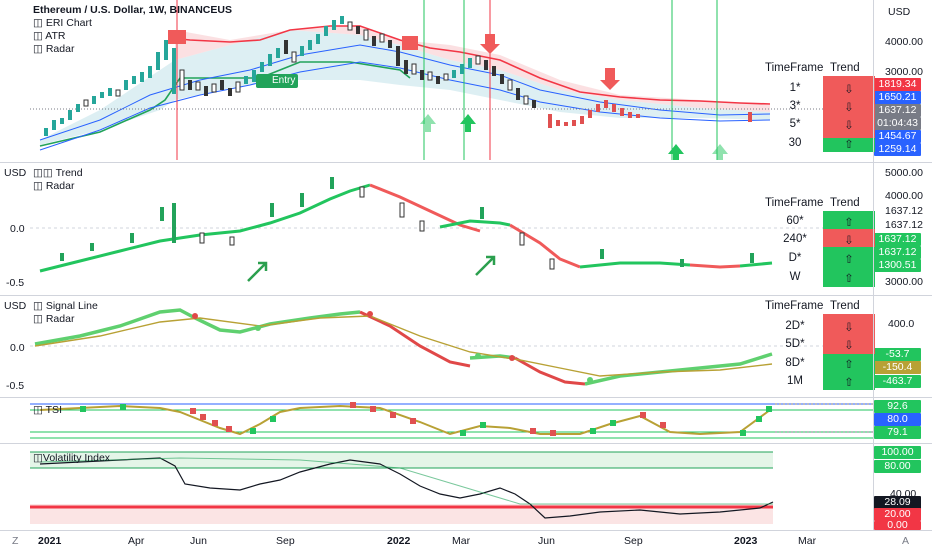  What do you see at coordinates (795, 221) in the screenshot?
I see `tf-label: 60*` at bounding box center [795, 221].